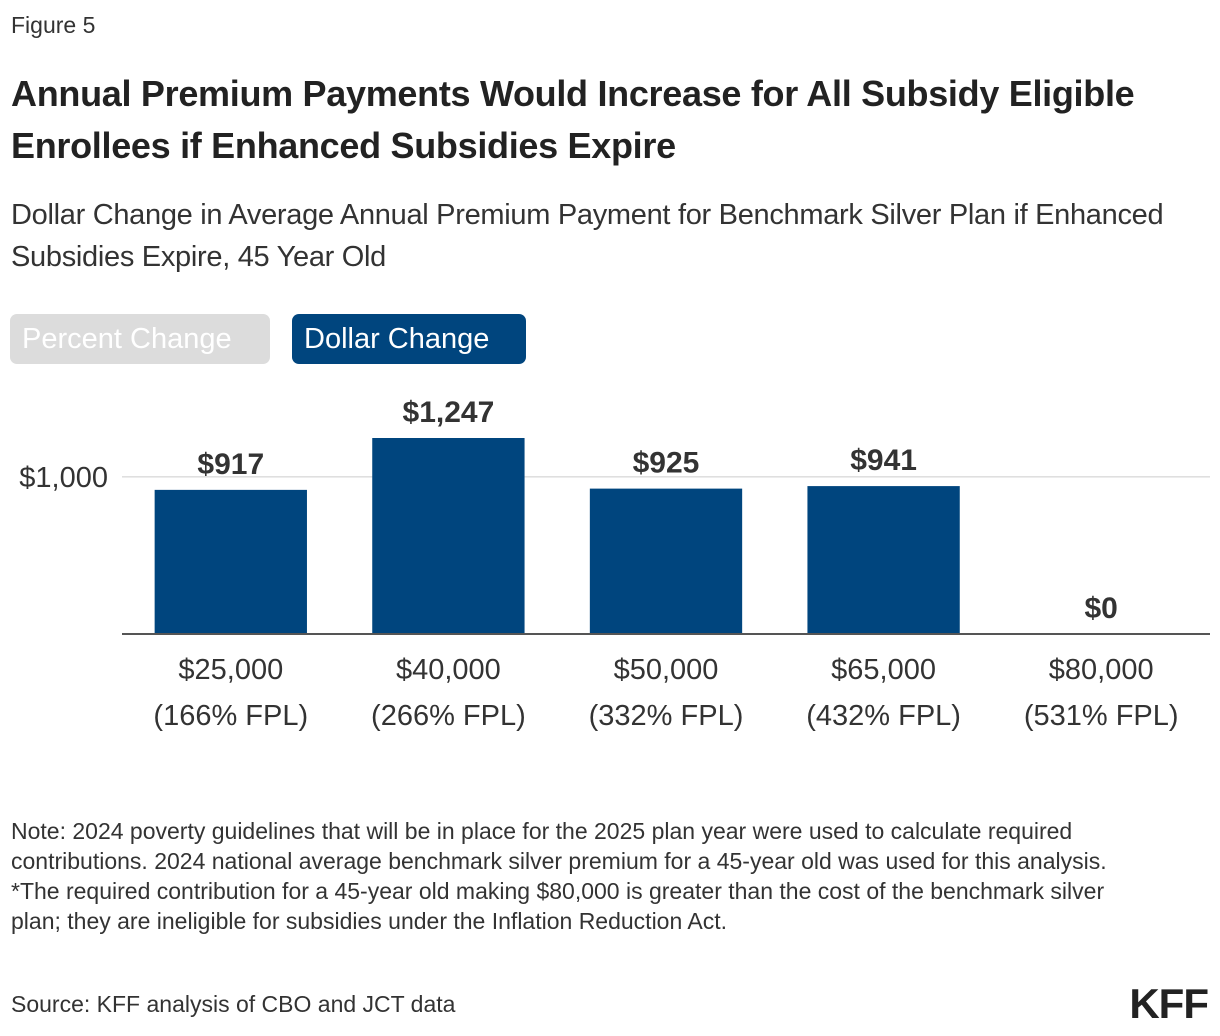 The image size is (1220, 1036). Describe the element at coordinates (883, 460) in the screenshot. I see `data-label: $941` at that location.